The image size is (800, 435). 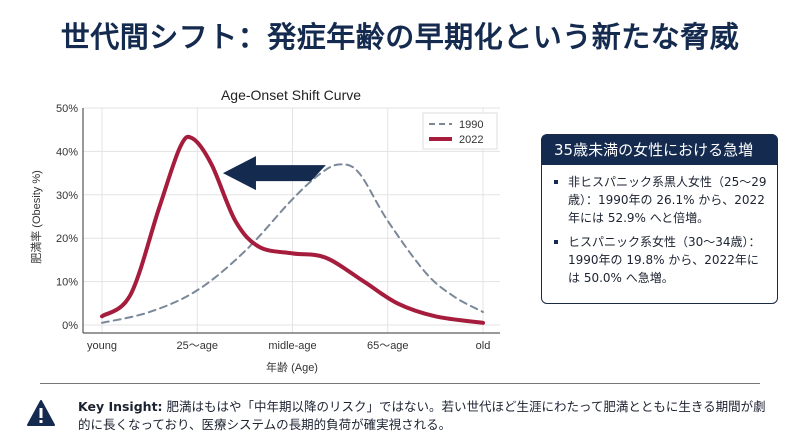 What do you see at coordinates (70, 326) in the screenshot?
I see `y-tick-label: 0%` at bounding box center [70, 326].